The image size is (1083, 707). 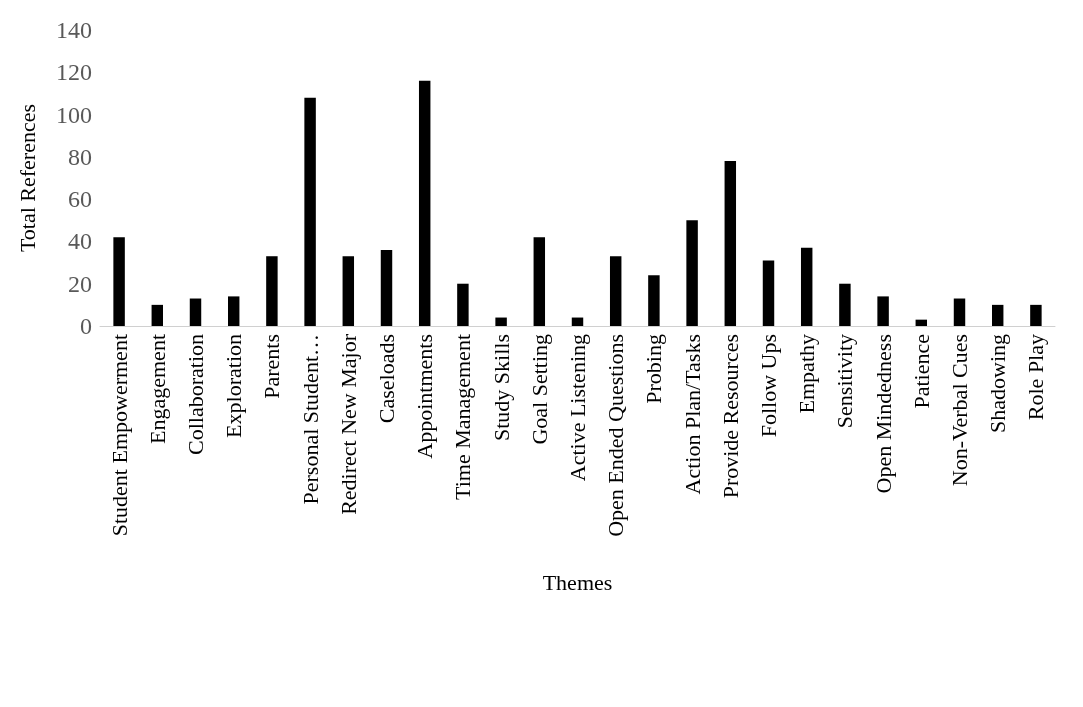 I want to click on x-tick-label: Collaboration, so click(x=195, y=394).